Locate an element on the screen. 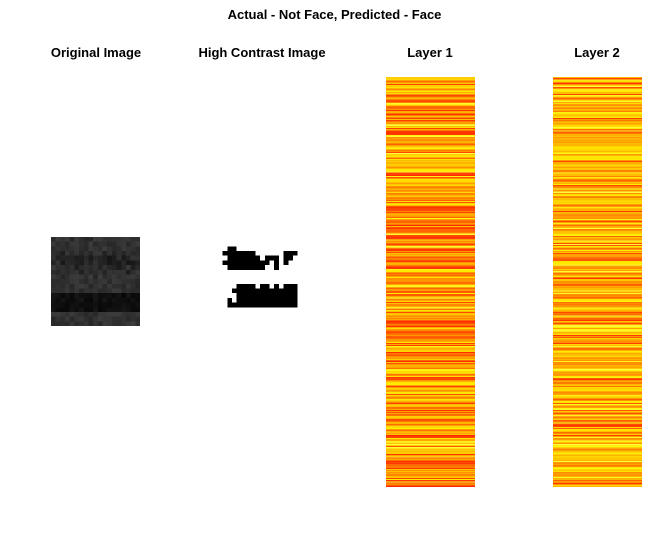 This screenshot has height=552, width=669. layer-1-heat-strip is located at coordinates (430, 282).